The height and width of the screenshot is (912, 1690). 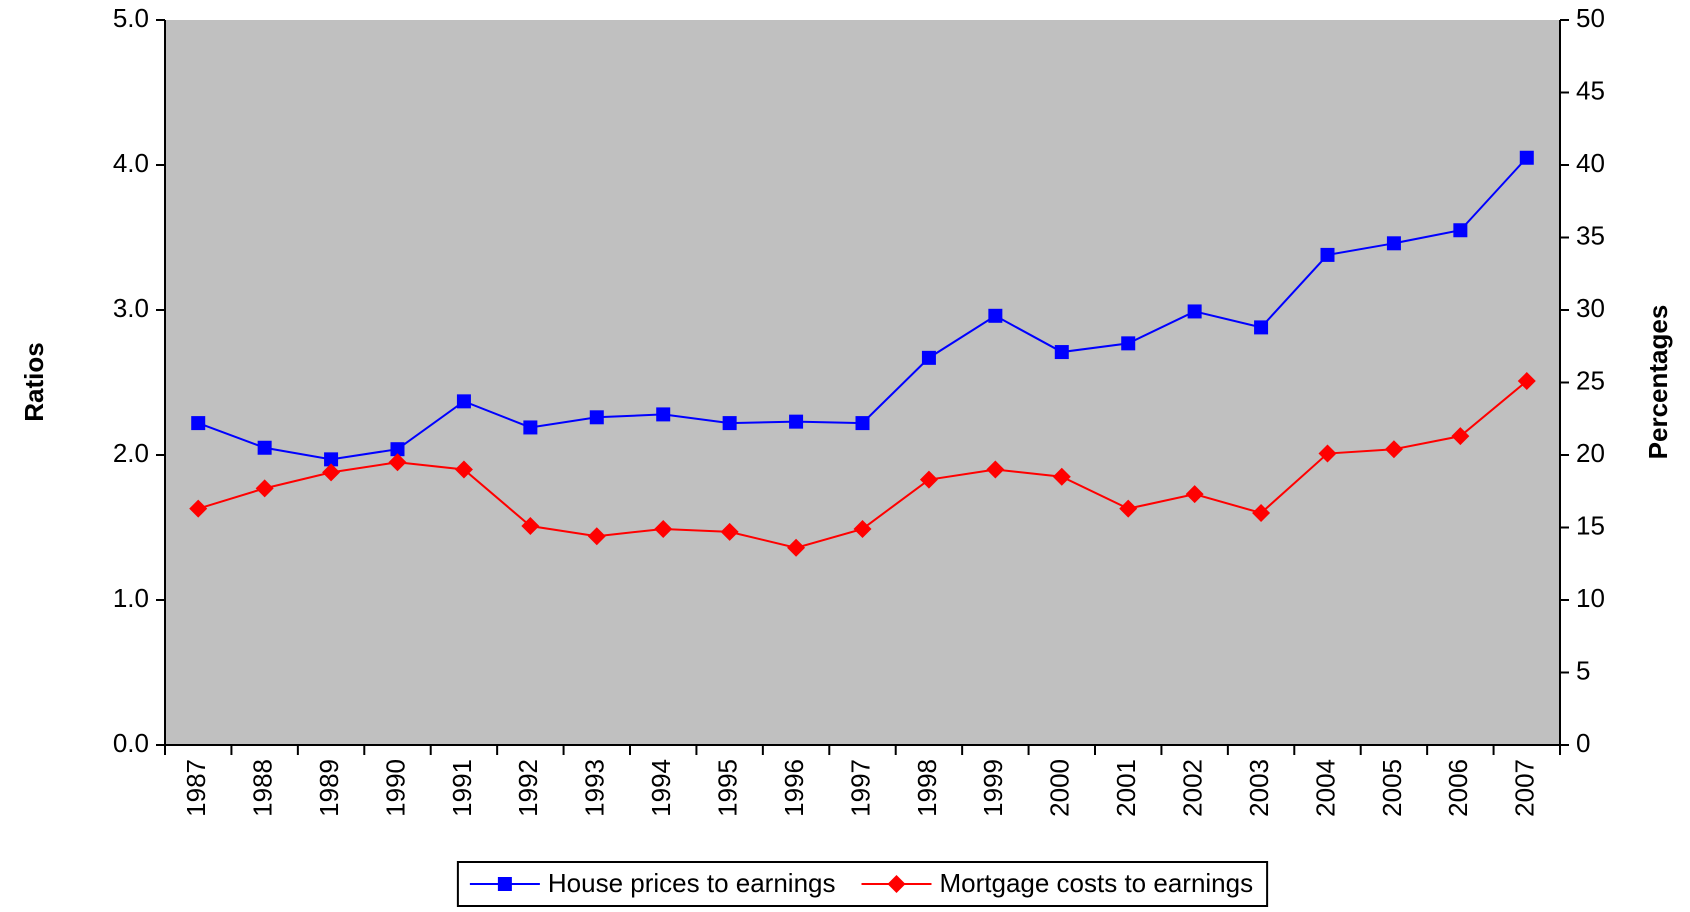 I want to click on x-tick-label: 1998, so click(x=927, y=788).